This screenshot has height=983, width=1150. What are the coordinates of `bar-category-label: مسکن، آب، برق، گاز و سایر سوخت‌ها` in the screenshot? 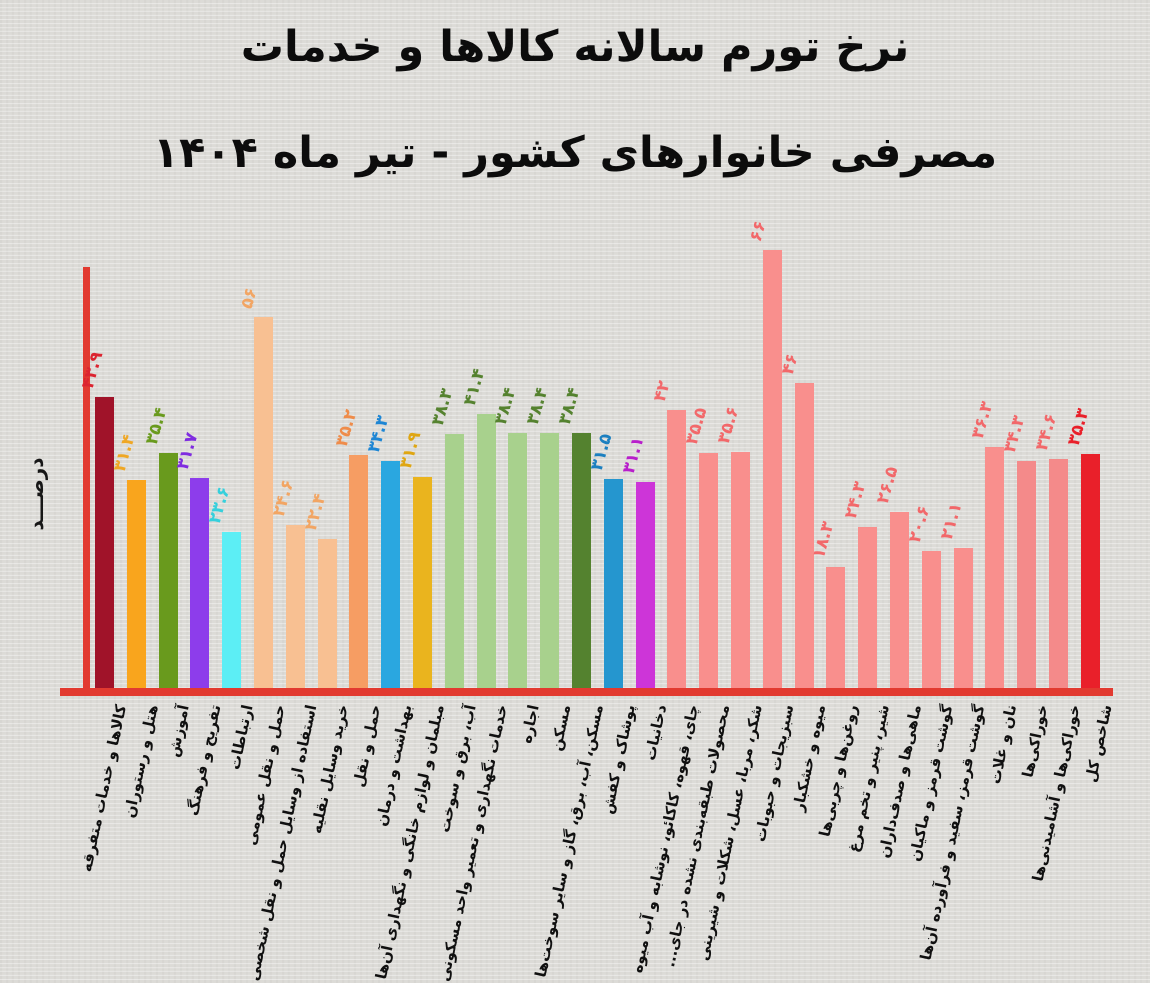 It's located at (569, 841).